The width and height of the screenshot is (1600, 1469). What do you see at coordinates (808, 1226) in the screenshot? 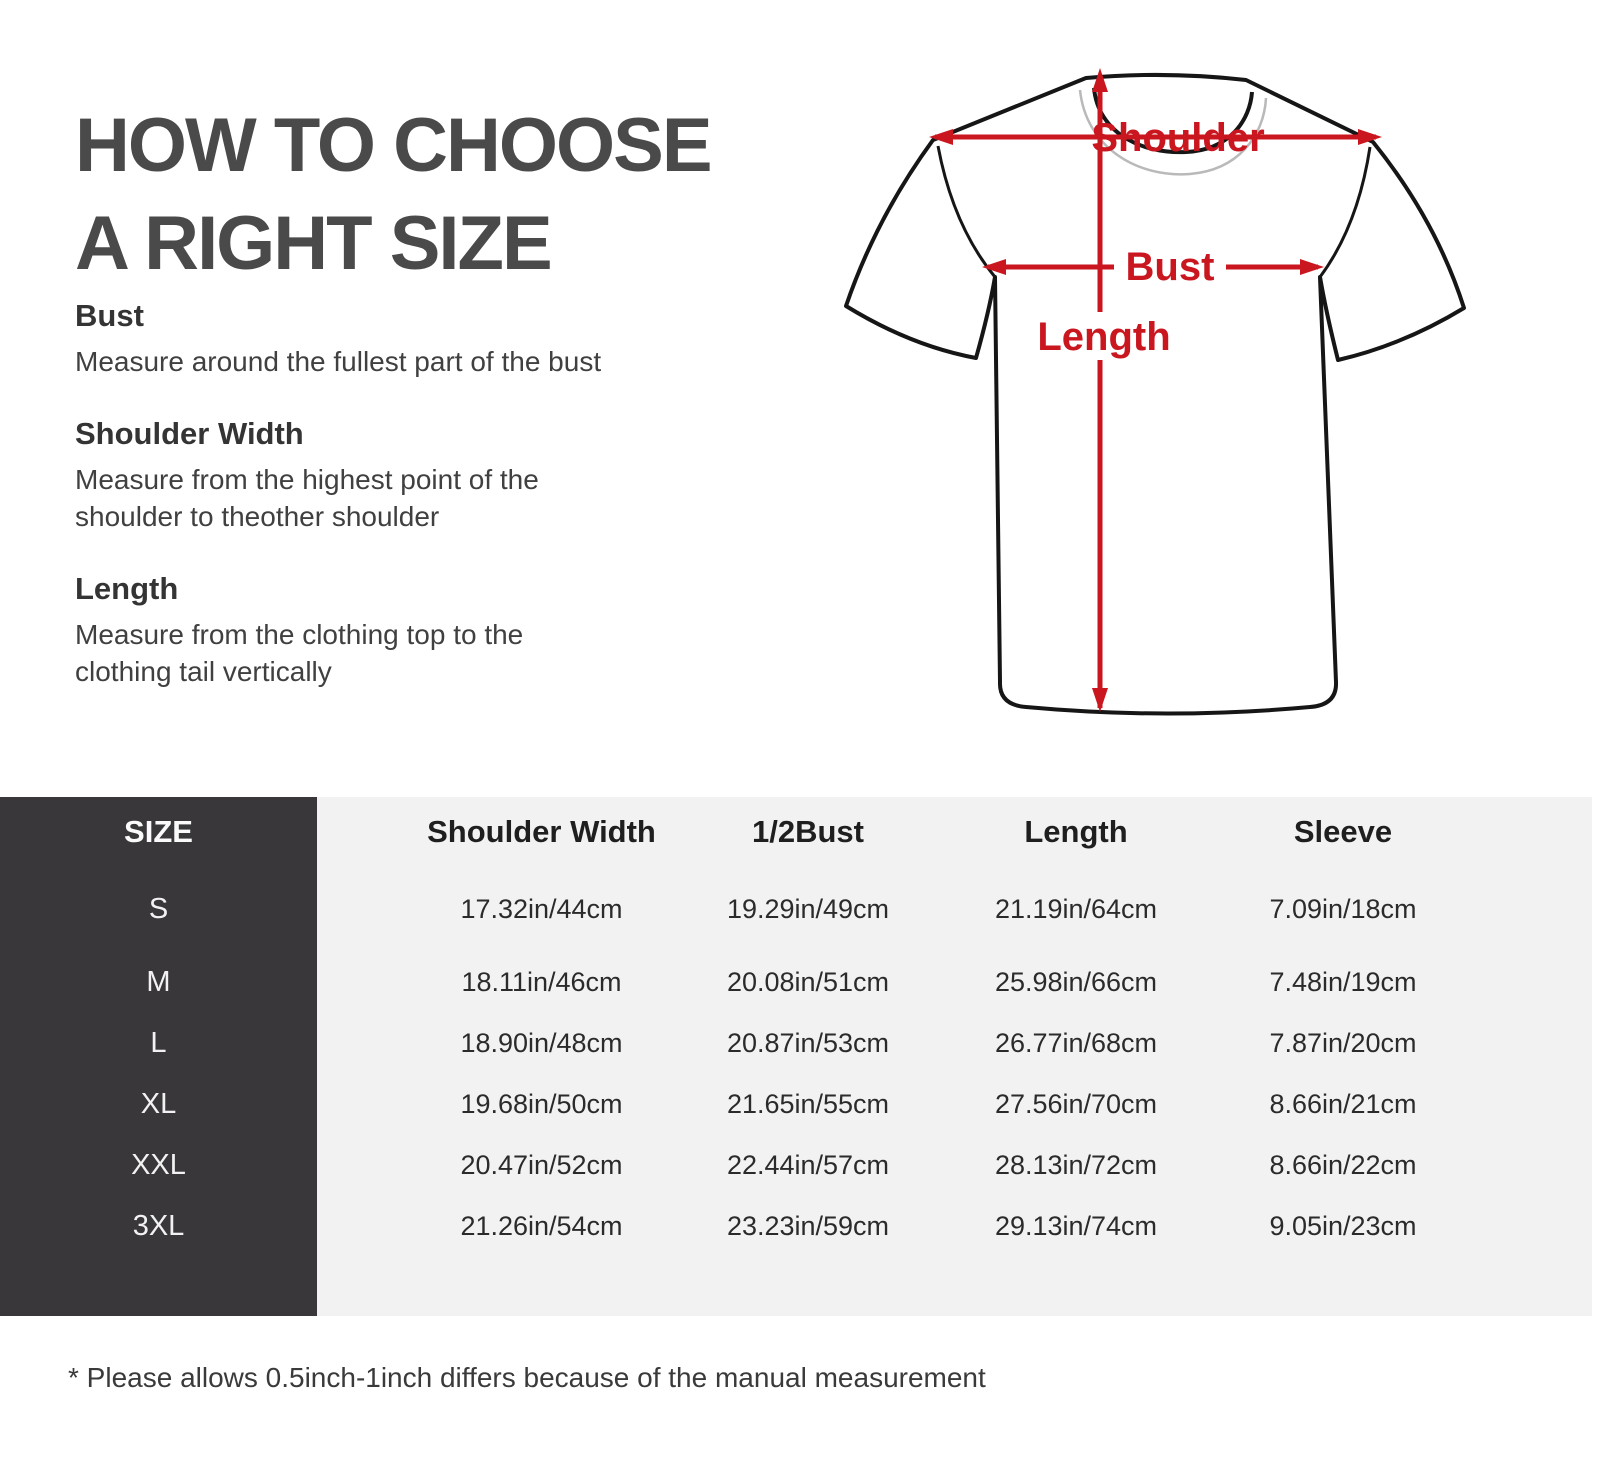
I see `value-3xl-bust: 23.23in/59cm` at bounding box center [808, 1226].